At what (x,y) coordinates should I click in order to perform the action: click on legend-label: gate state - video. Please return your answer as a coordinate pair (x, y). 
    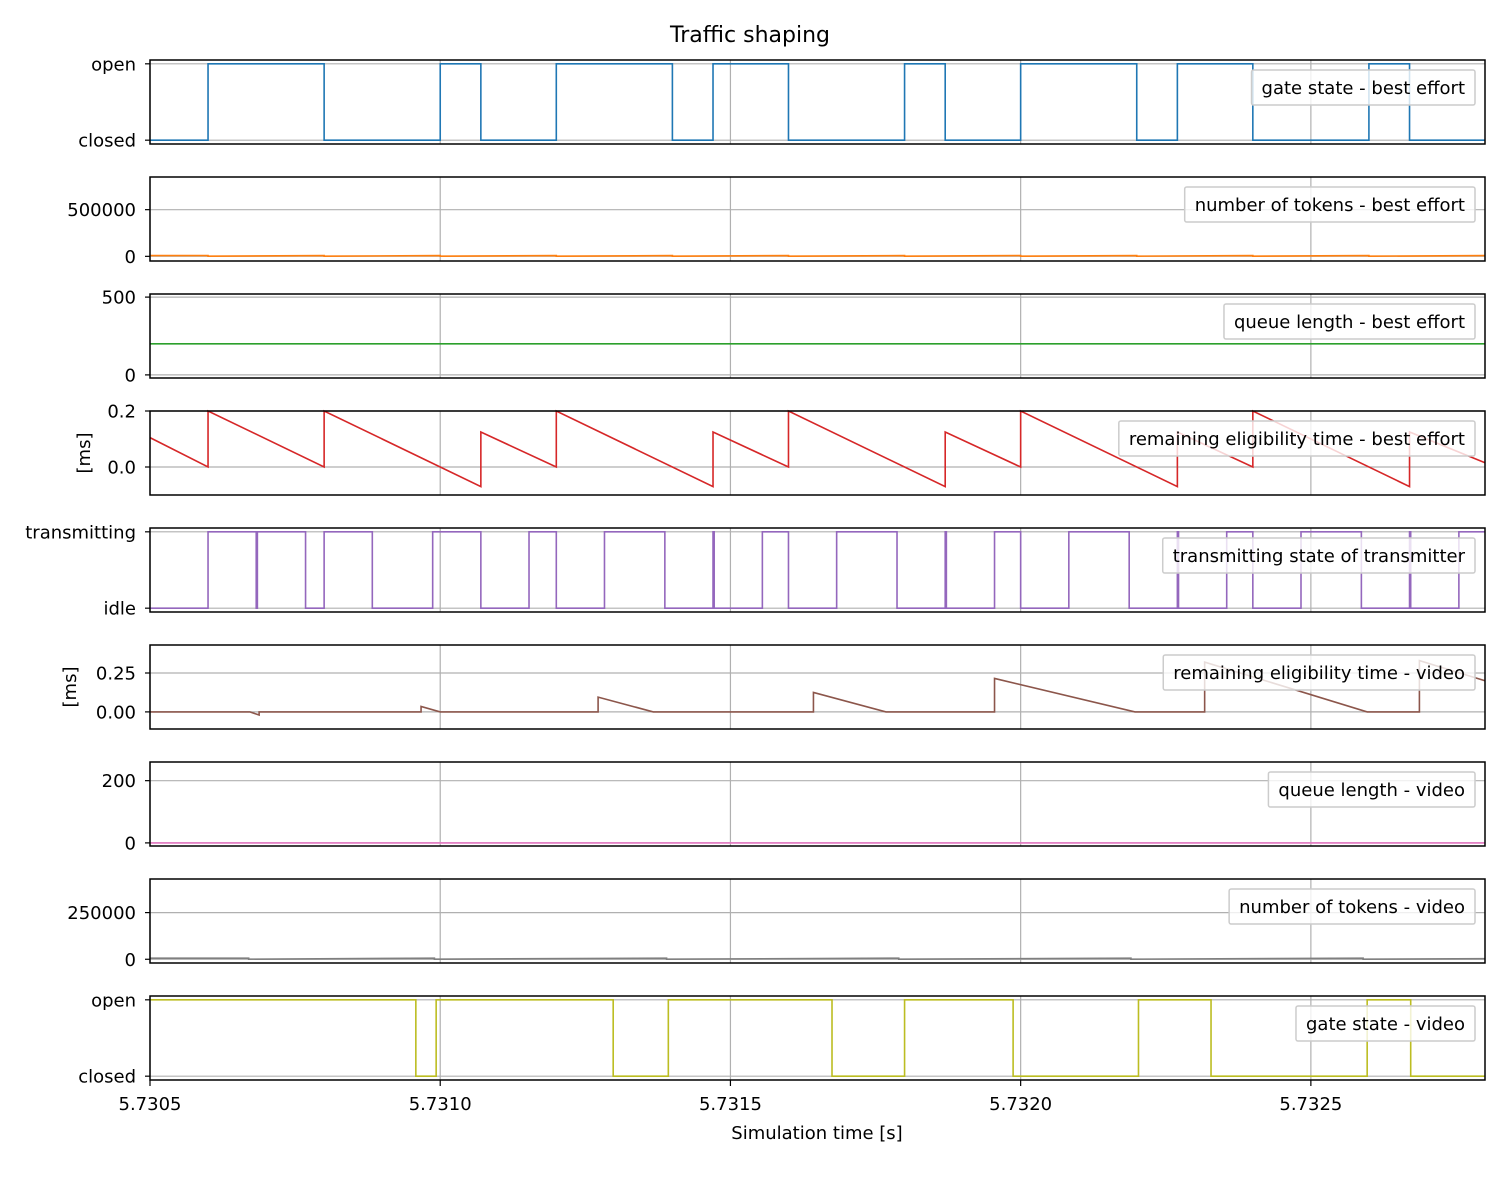
    Looking at the image, I should click on (1385, 1024).